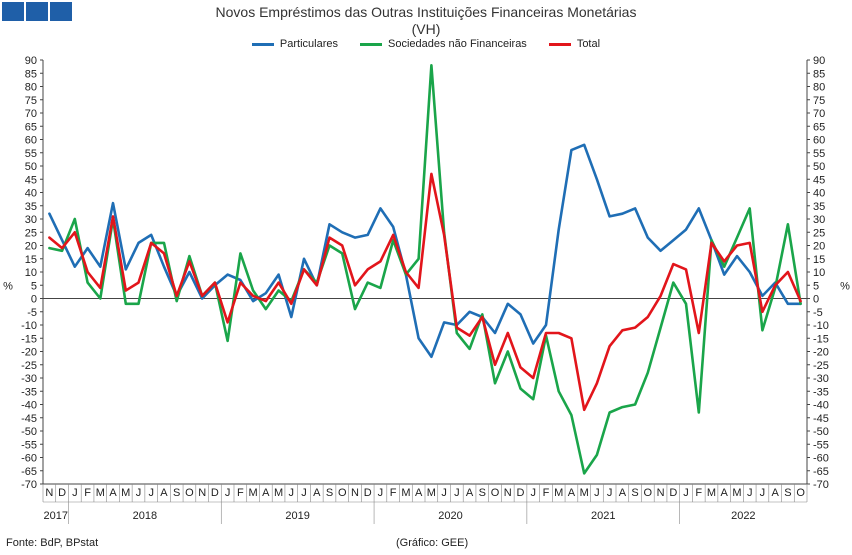 This screenshot has width=852, height=555. I want to click on y-tick-label: 90, so click(31, 61).